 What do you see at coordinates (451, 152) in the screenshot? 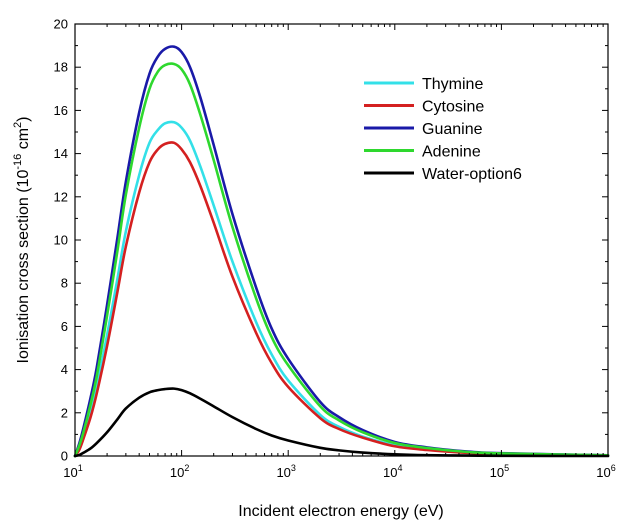
I see `legend-label-adenine: Adenine` at bounding box center [451, 152].